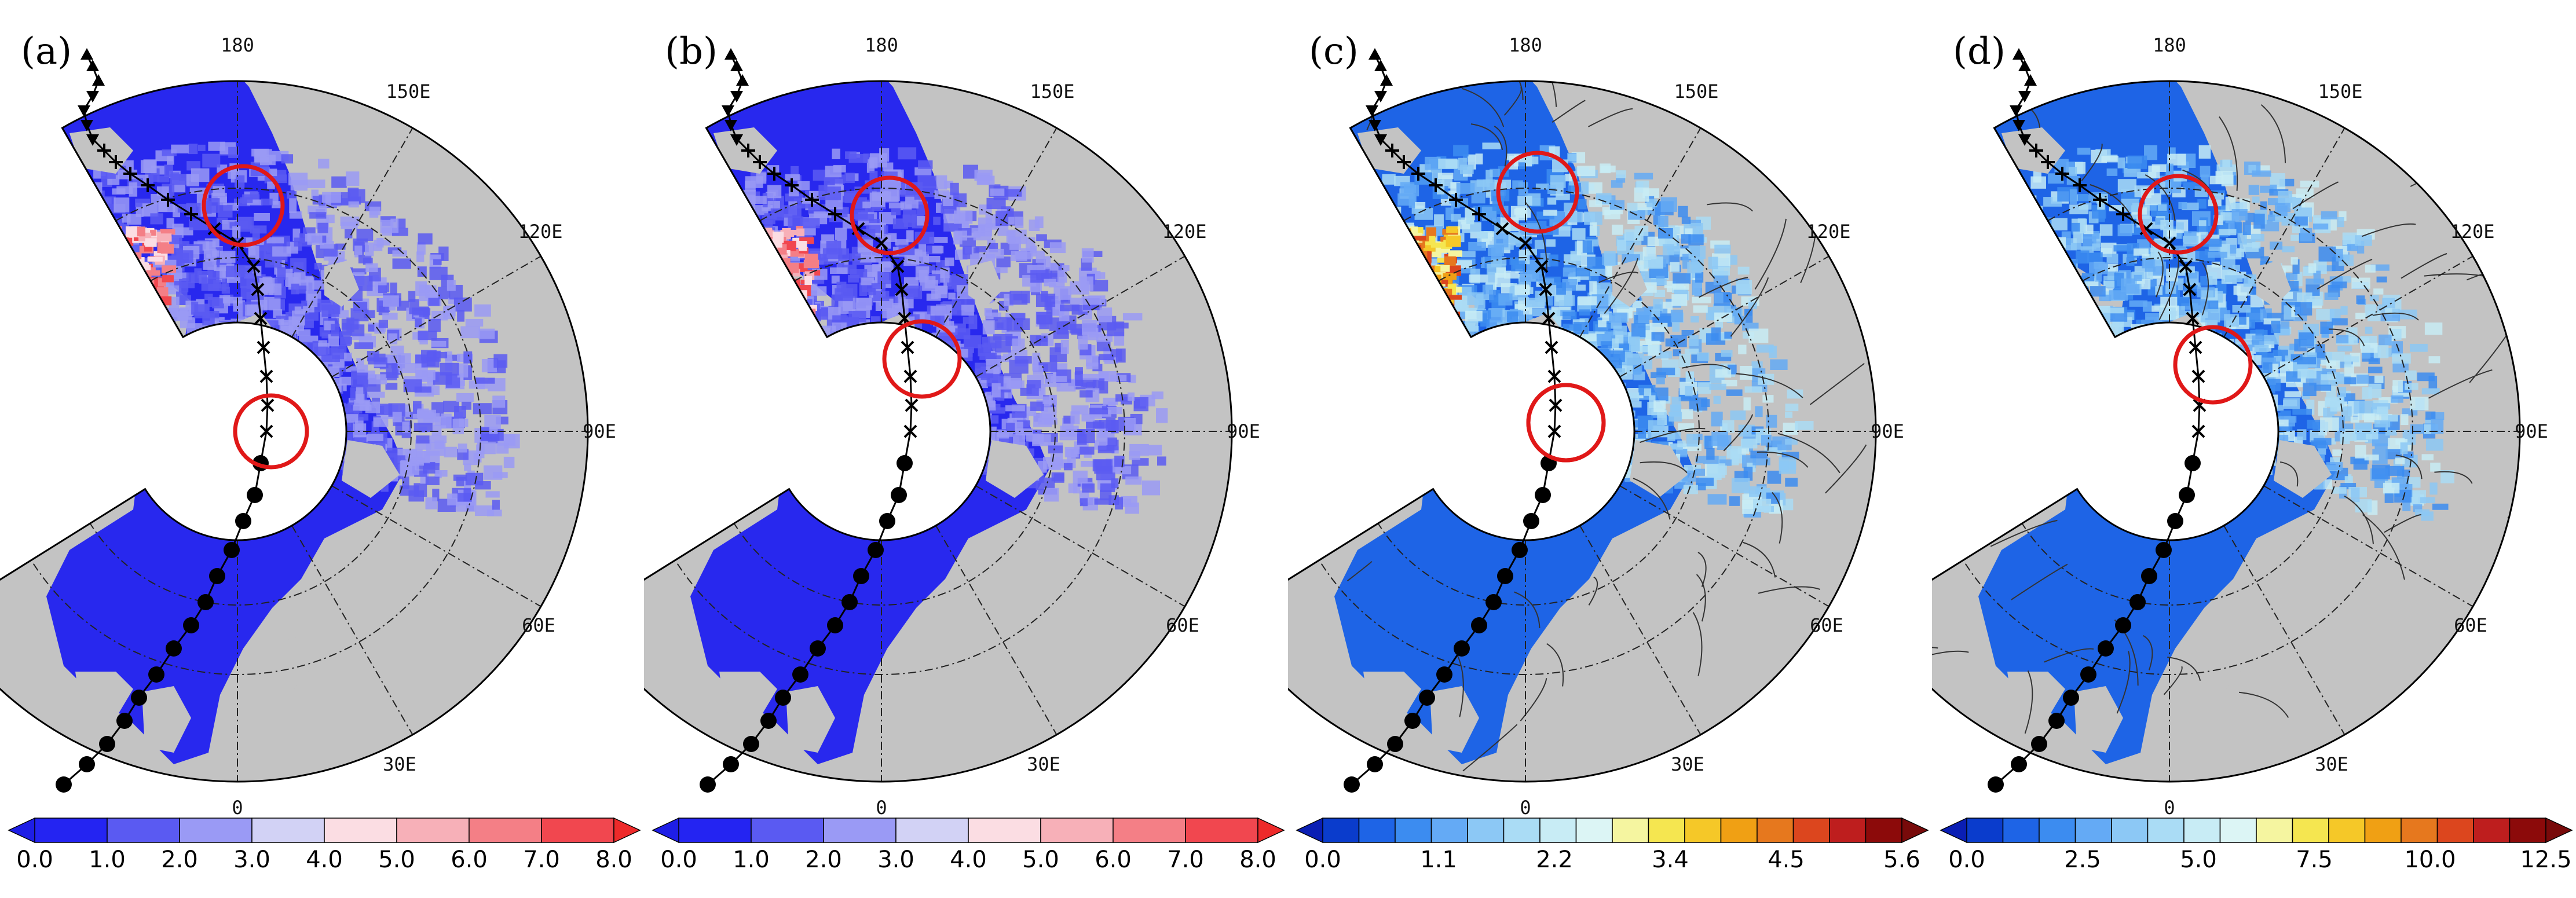 The image size is (2576, 898). Describe the element at coordinates (2430, 859) in the screenshot. I see `colorbar-tick-label: 10.0` at that location.